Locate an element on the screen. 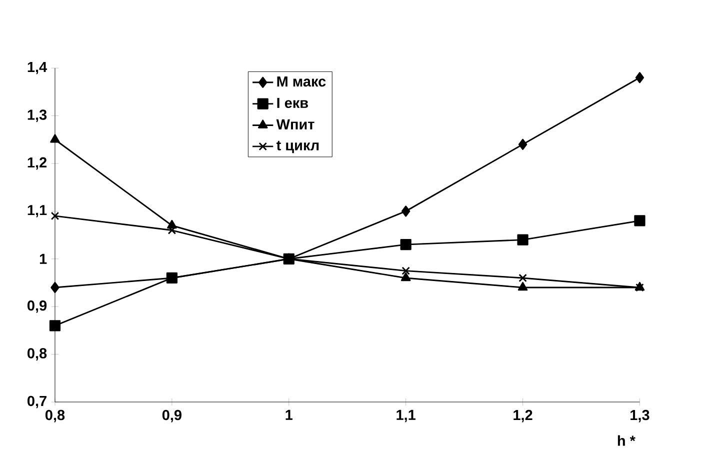 The width and height of the screenshot is (725, 467). legend-label: t цикл is located at coordinates (297, 147).